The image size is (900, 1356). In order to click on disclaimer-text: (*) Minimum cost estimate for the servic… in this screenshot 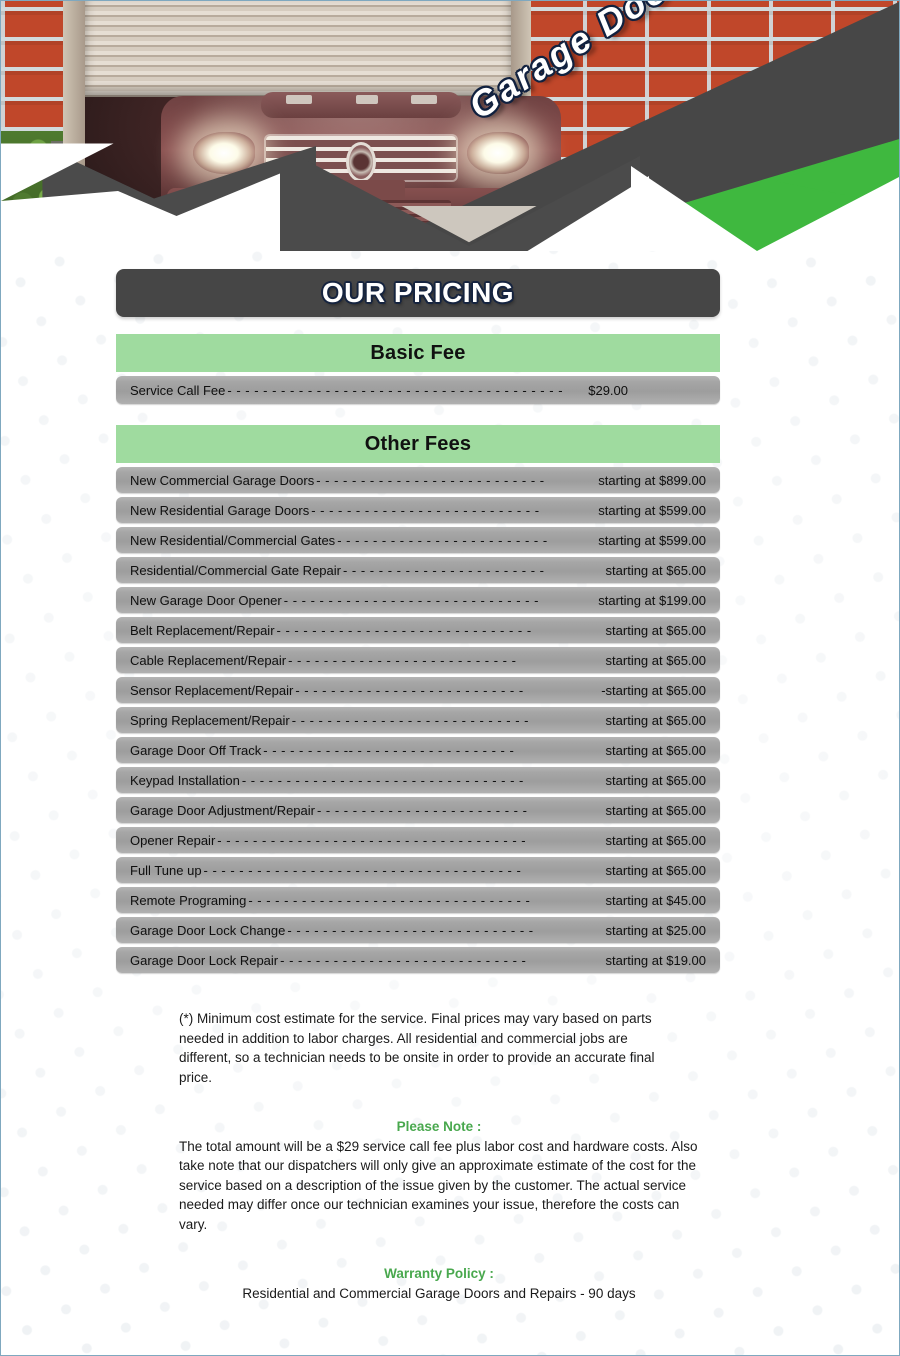, I will do `click(417, 1048)`.